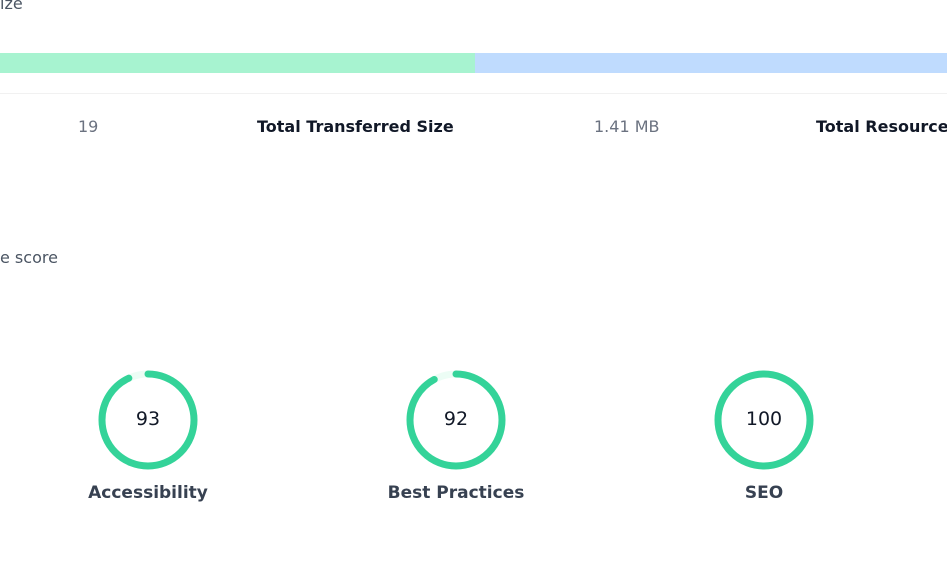  What do you see at coordinates (764, 493) in the screenshot?
I see `seo-label: SEO` at bounding box center [764, 493].